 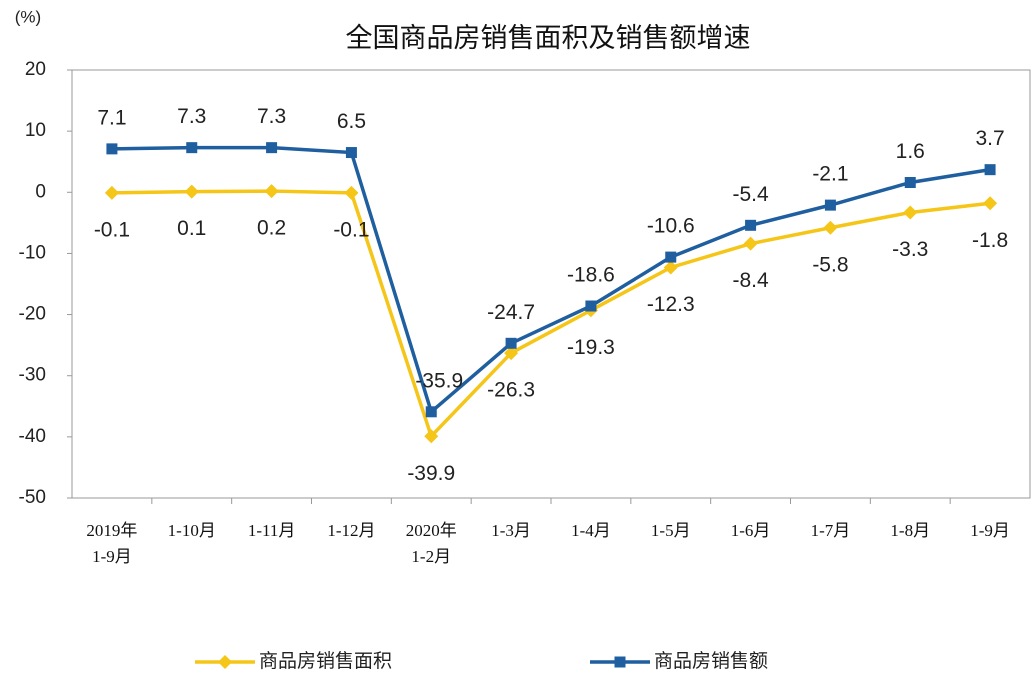 What do you see at coordinates (511, 390) in the screenshot?
I see `data-label: -26.3` at bounding box center [511, 390].